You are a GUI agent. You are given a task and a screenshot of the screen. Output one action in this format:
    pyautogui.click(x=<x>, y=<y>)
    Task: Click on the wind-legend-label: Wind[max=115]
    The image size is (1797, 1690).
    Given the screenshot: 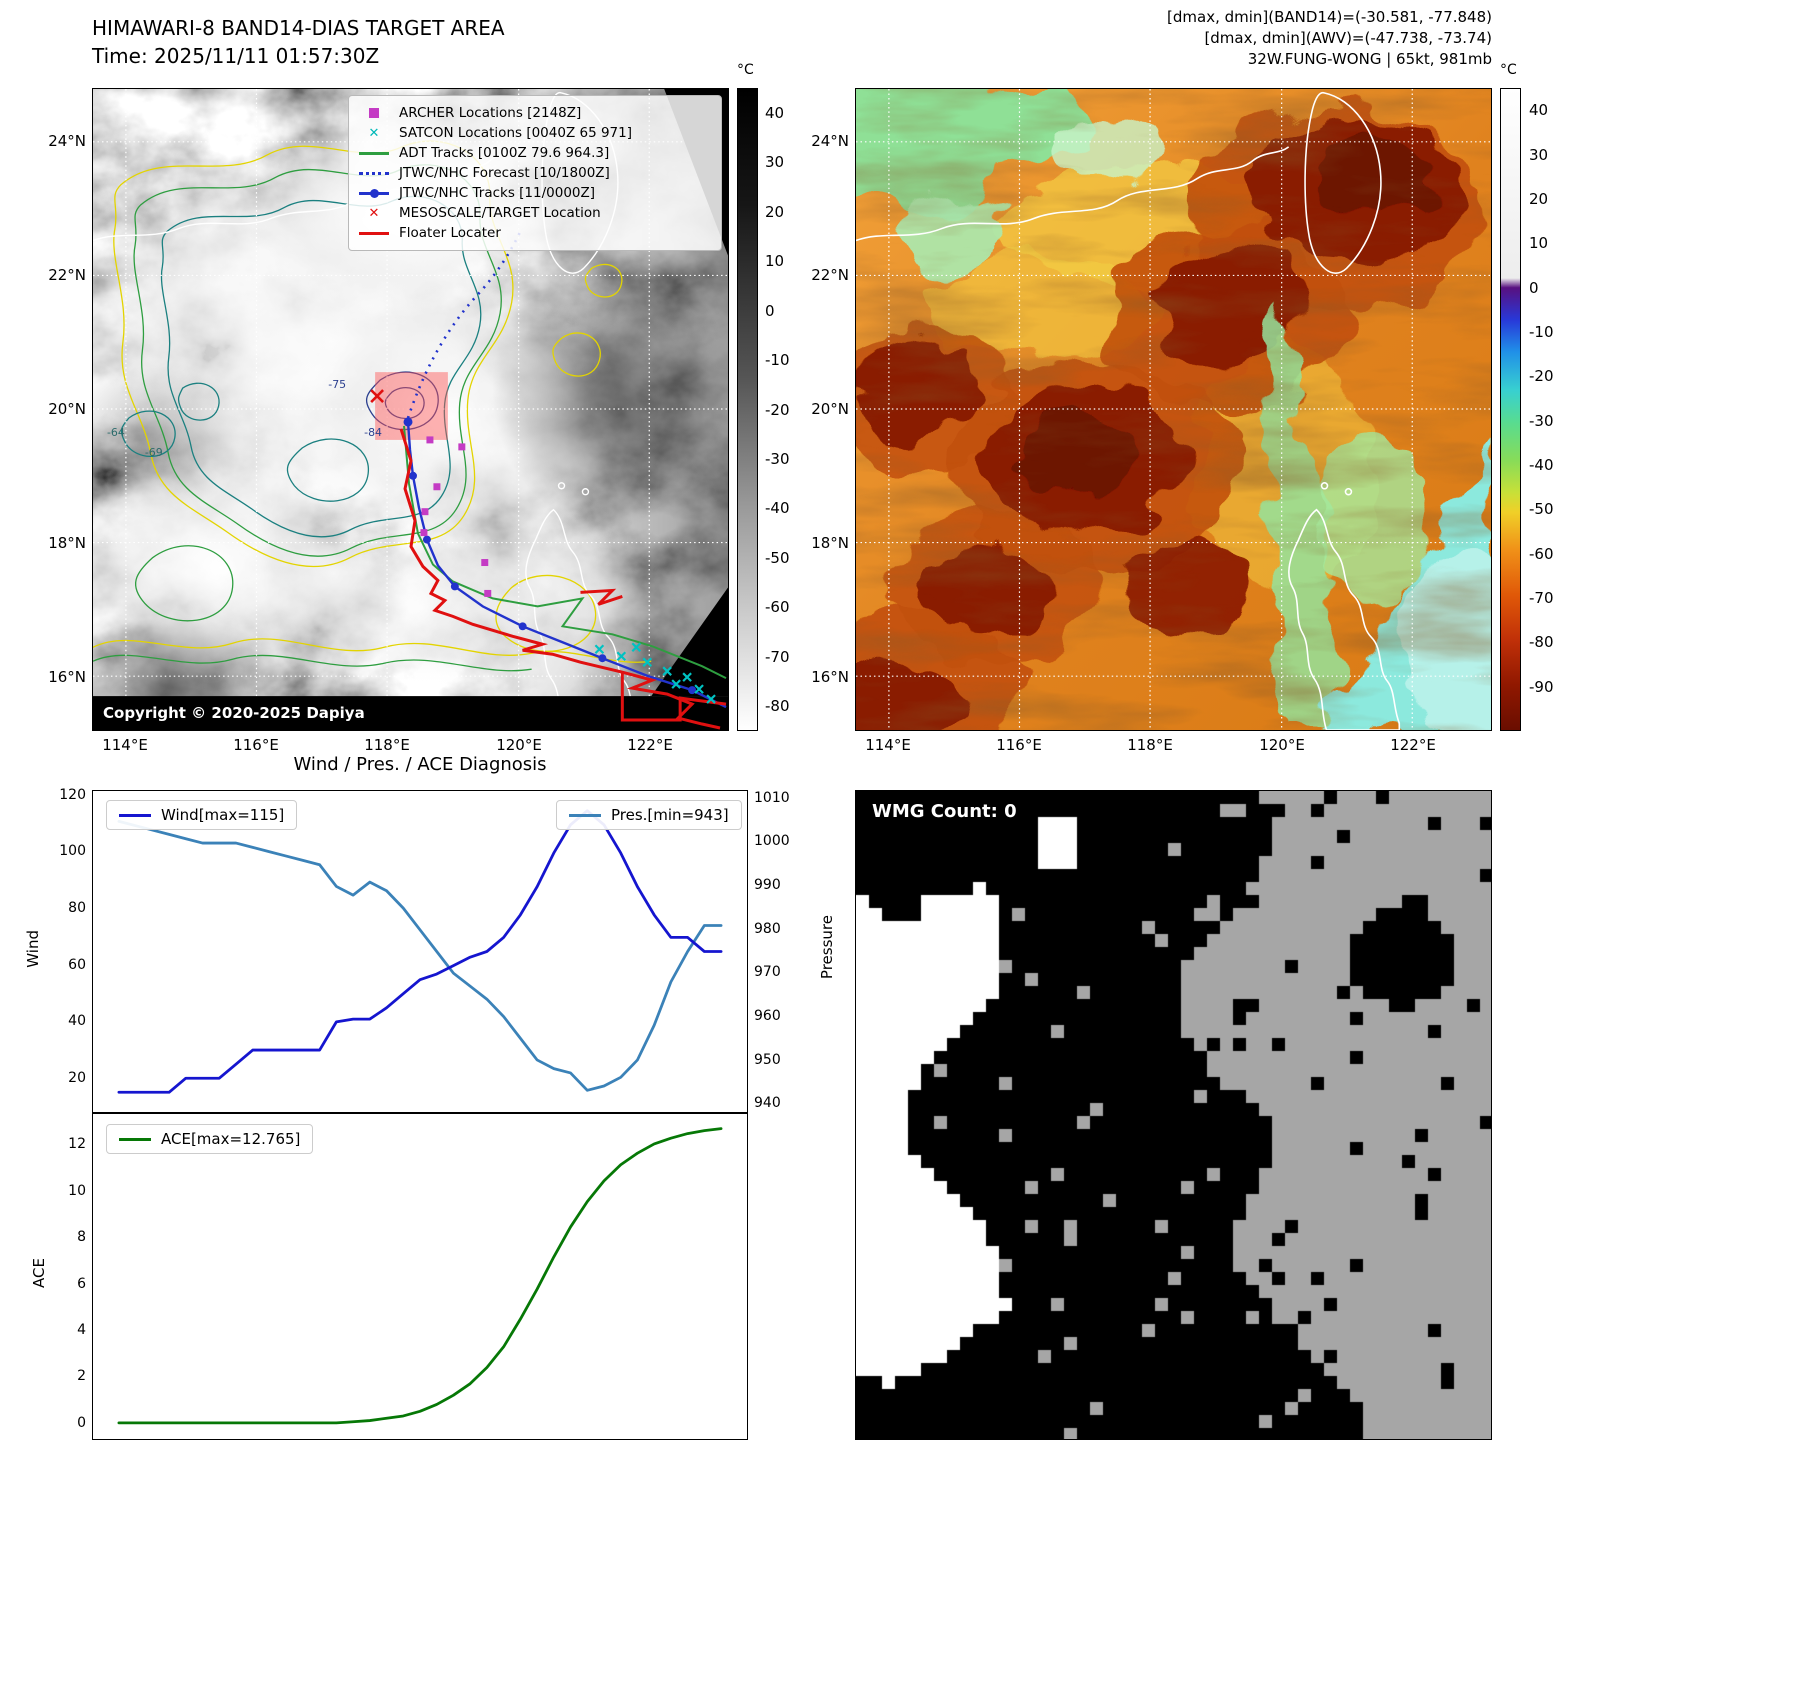 What is the action you would take?
    pyautogui.click(x=223, y=815)
    